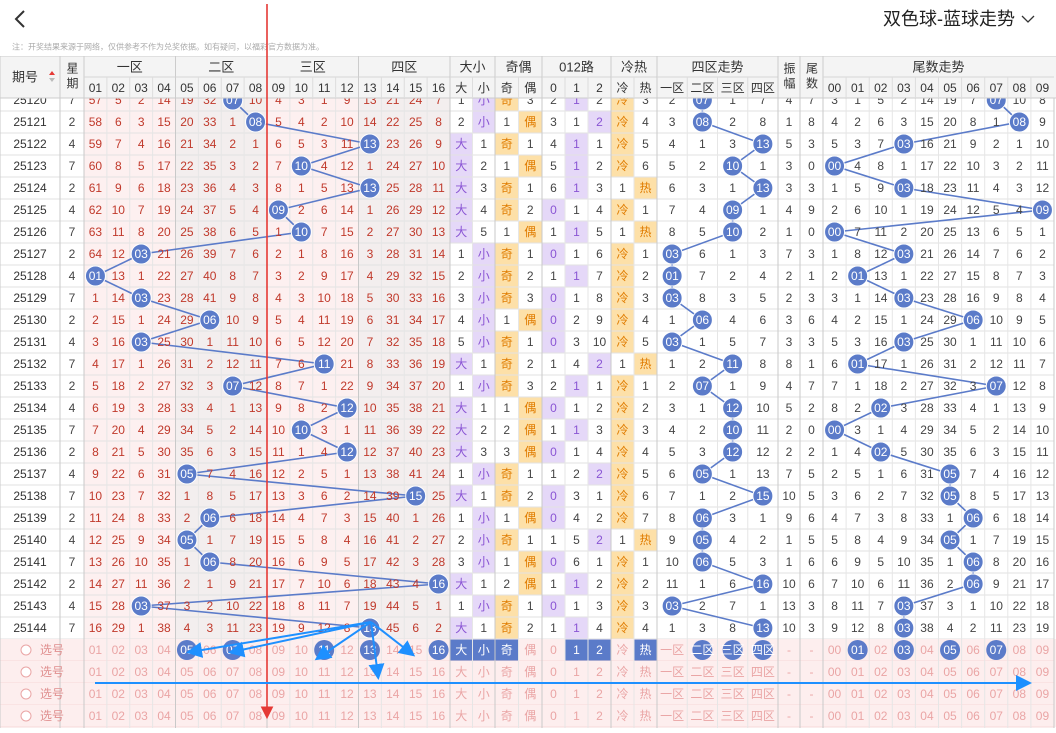 This screenshot has height=733, width=1056. I want to click on title-dropdown, so click(1028, 19).